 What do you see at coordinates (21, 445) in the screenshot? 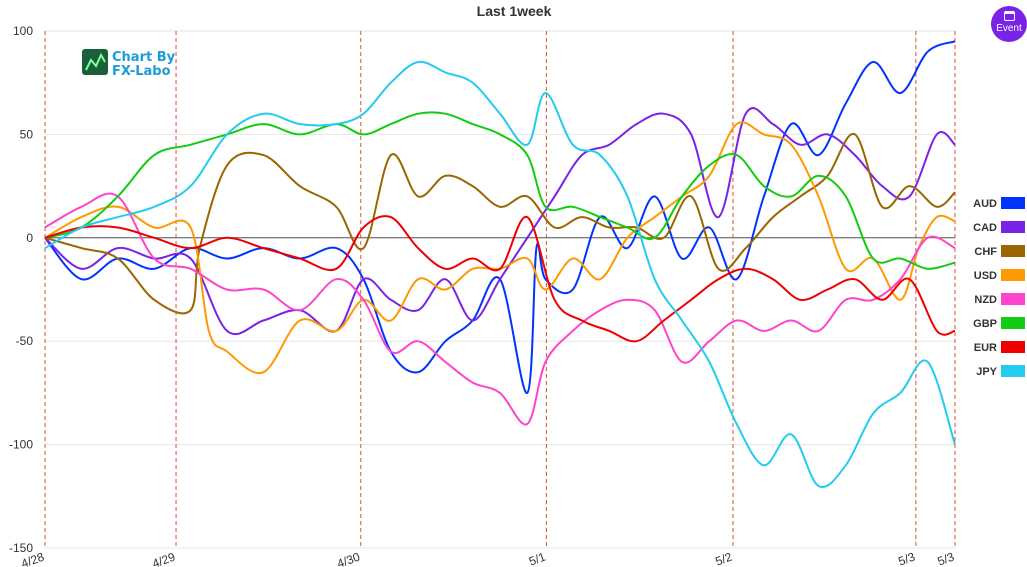
I see `y-tick-label: -100` at bounding box center [21, 445].